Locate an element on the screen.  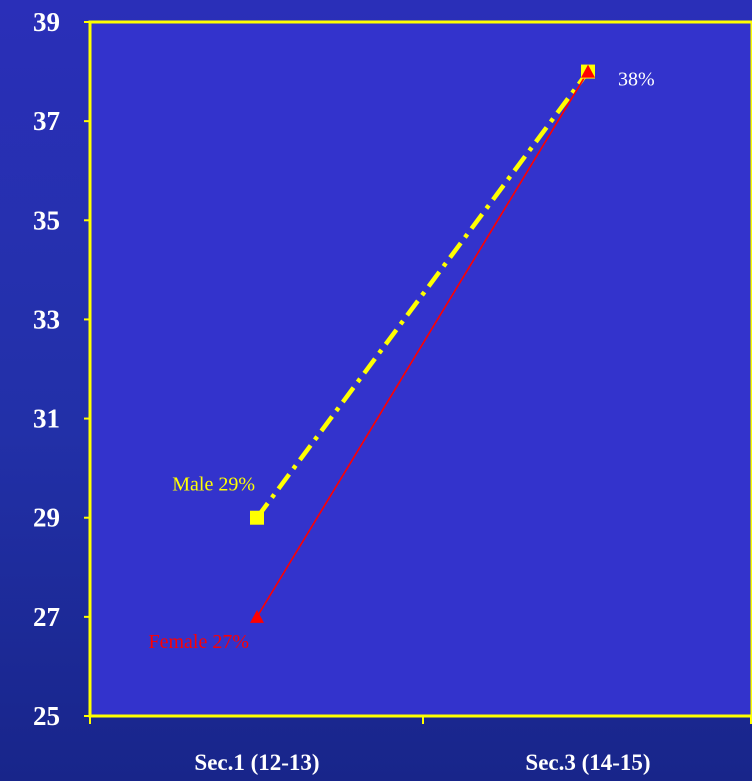
x-axis: Sec.1 (12-13) Sec.3 (14-15) is located at coordinates (420, 745).